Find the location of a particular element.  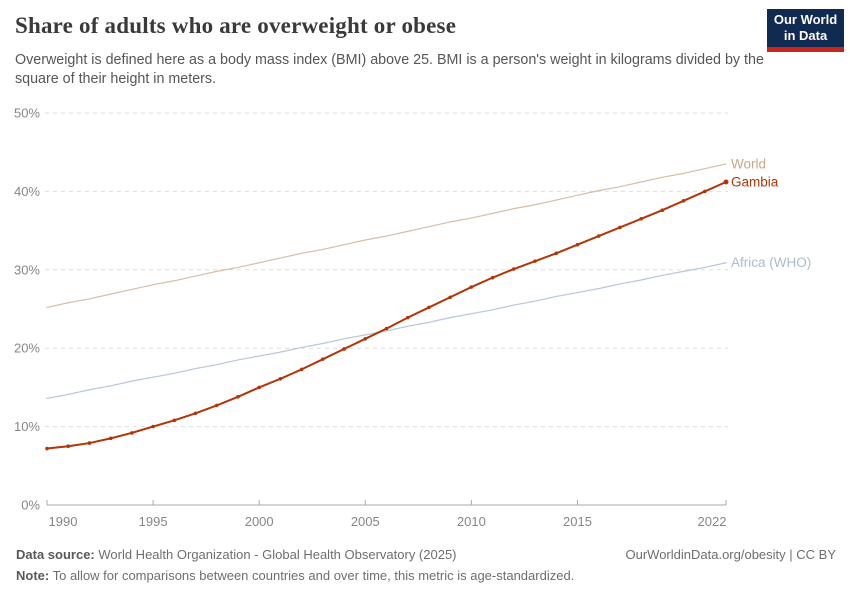

owid-logo-line2: in Data is located at coordinates (805, 35).